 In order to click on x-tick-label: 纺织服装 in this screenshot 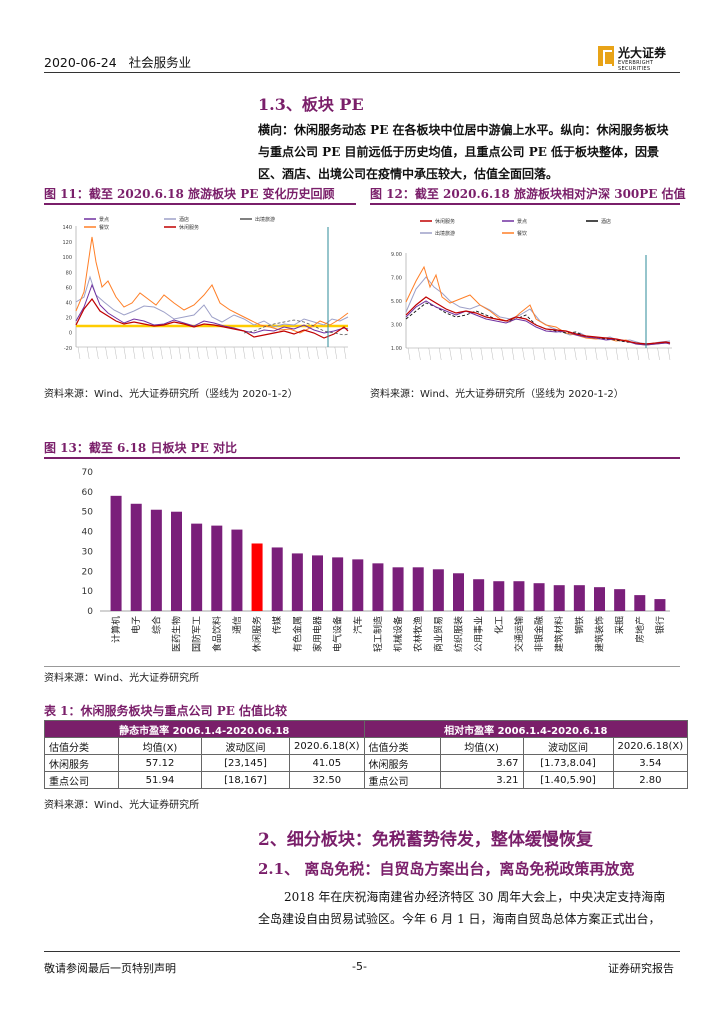, I will do `click(459, 634)`.